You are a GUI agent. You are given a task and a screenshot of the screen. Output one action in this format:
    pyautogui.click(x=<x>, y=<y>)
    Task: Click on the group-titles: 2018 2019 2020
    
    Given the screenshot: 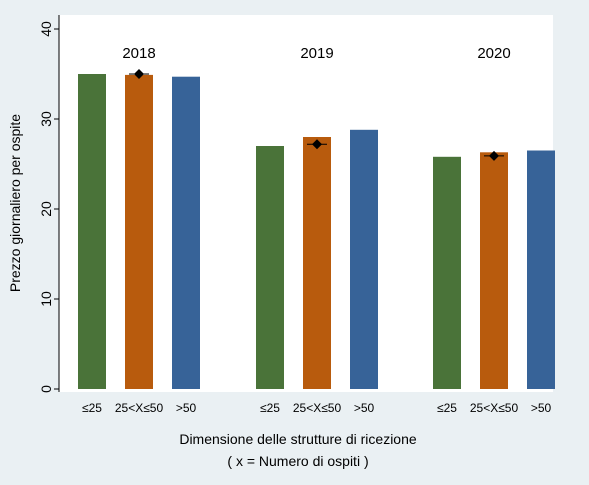 What is the action you would take?
    pyautogui.click(x=316, y=53)
    